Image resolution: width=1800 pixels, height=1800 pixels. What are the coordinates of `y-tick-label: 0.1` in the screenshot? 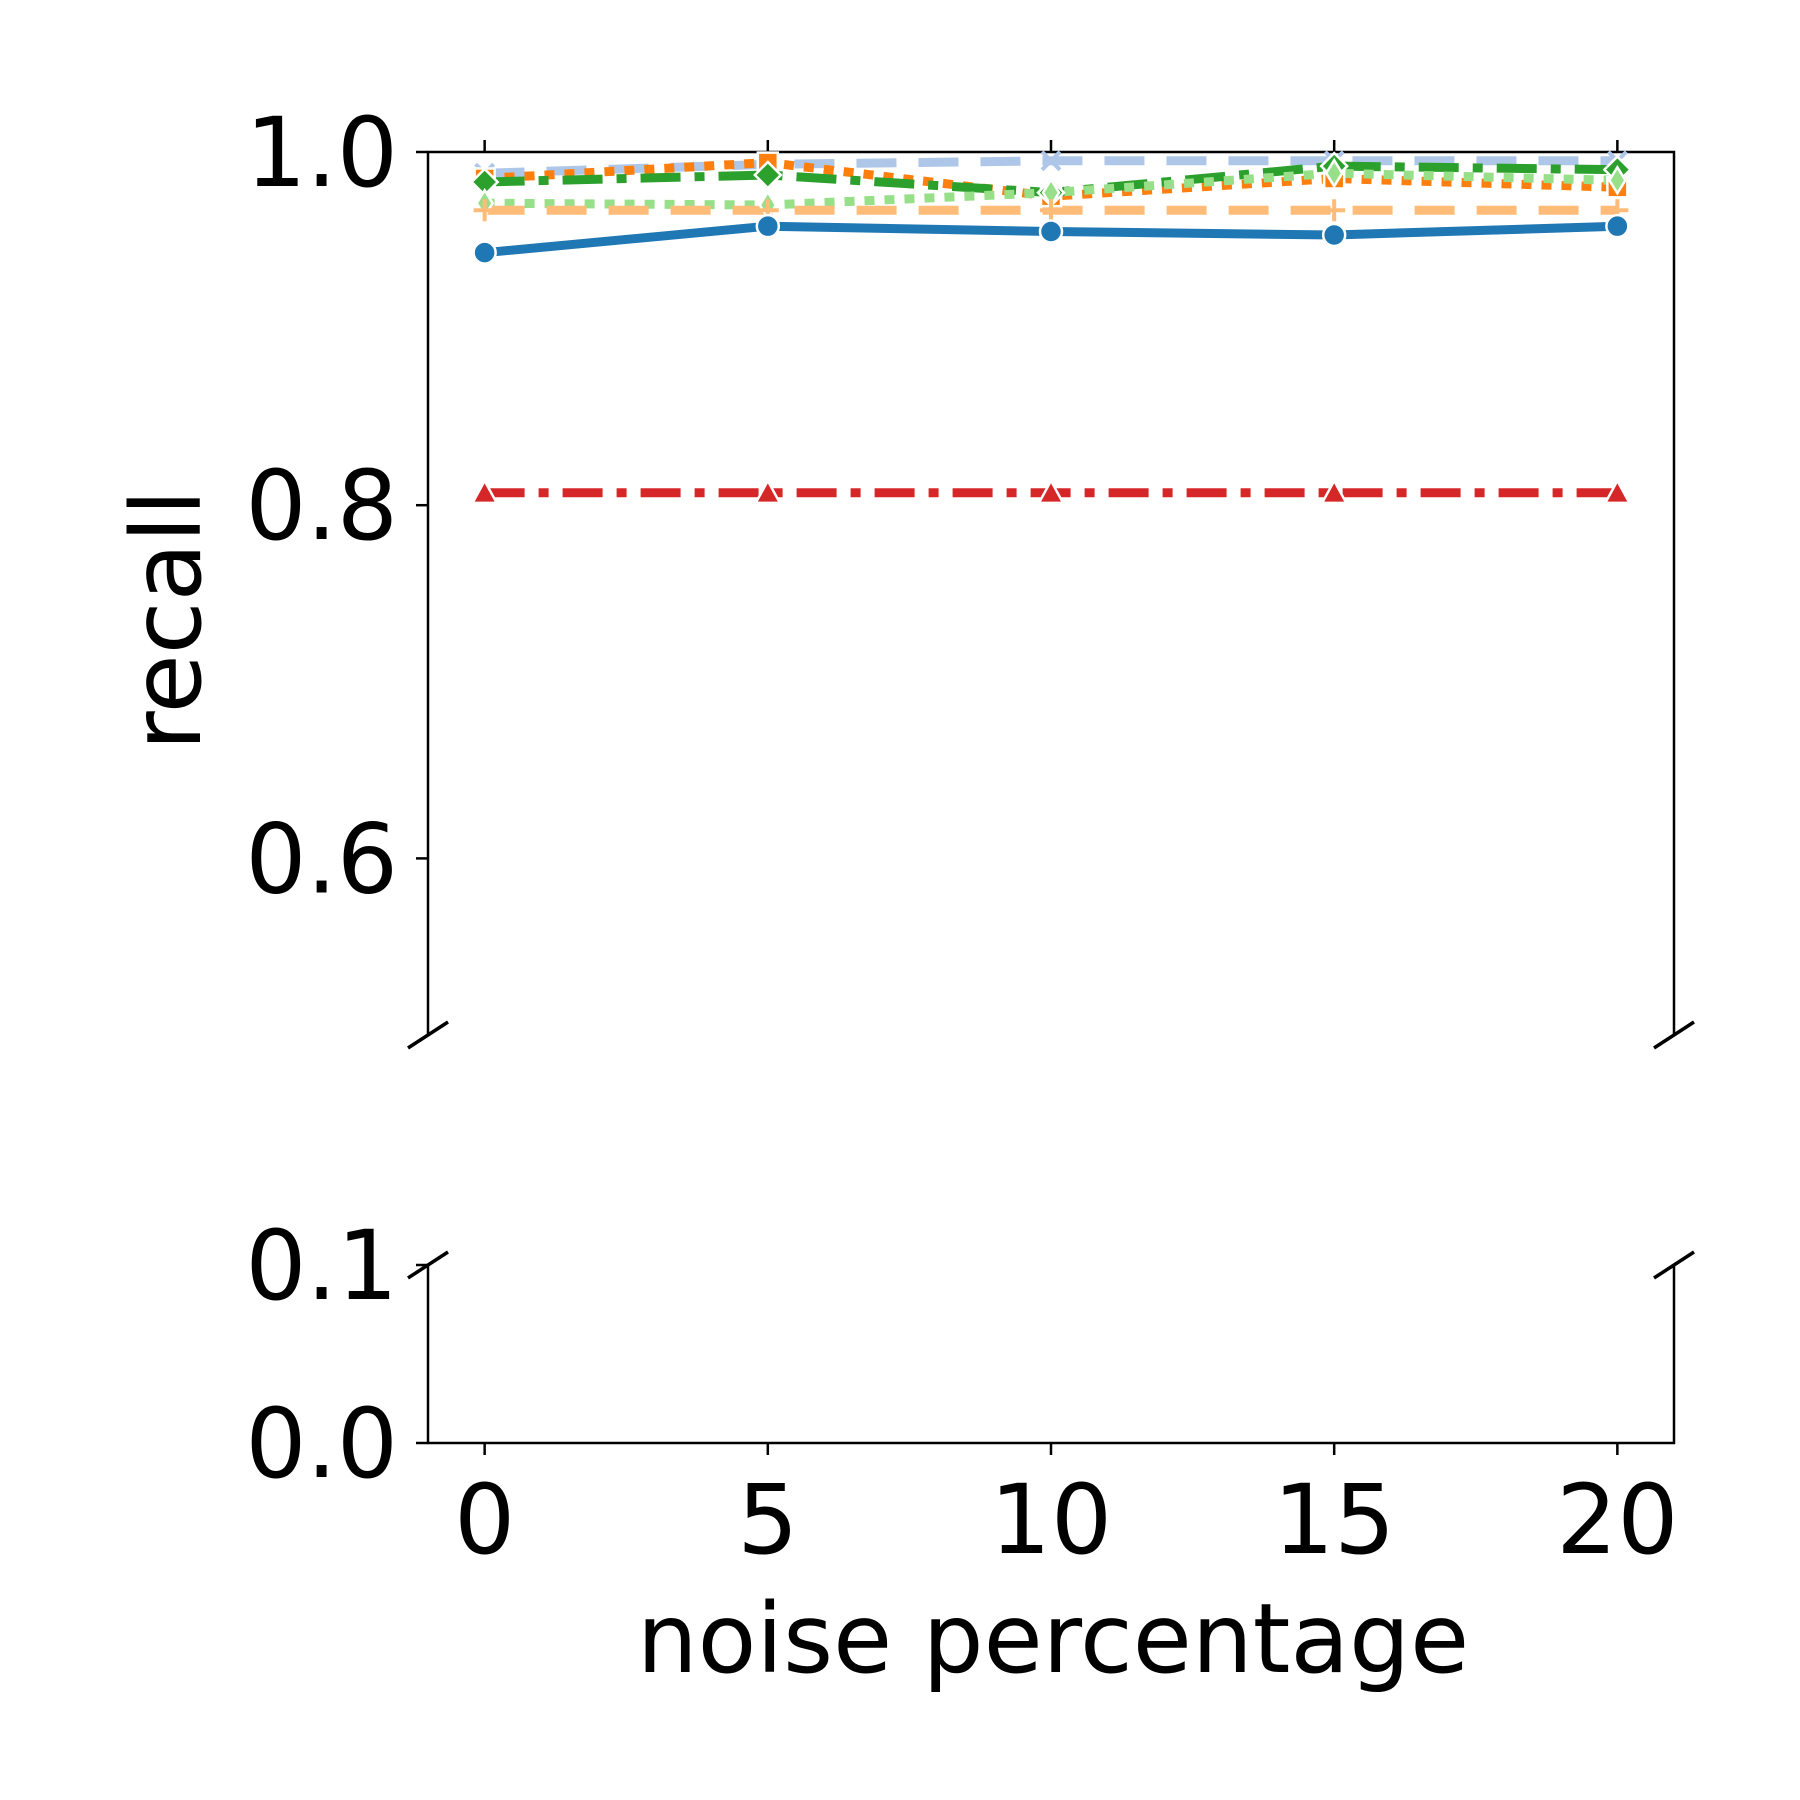 It's located at (321, 1266).